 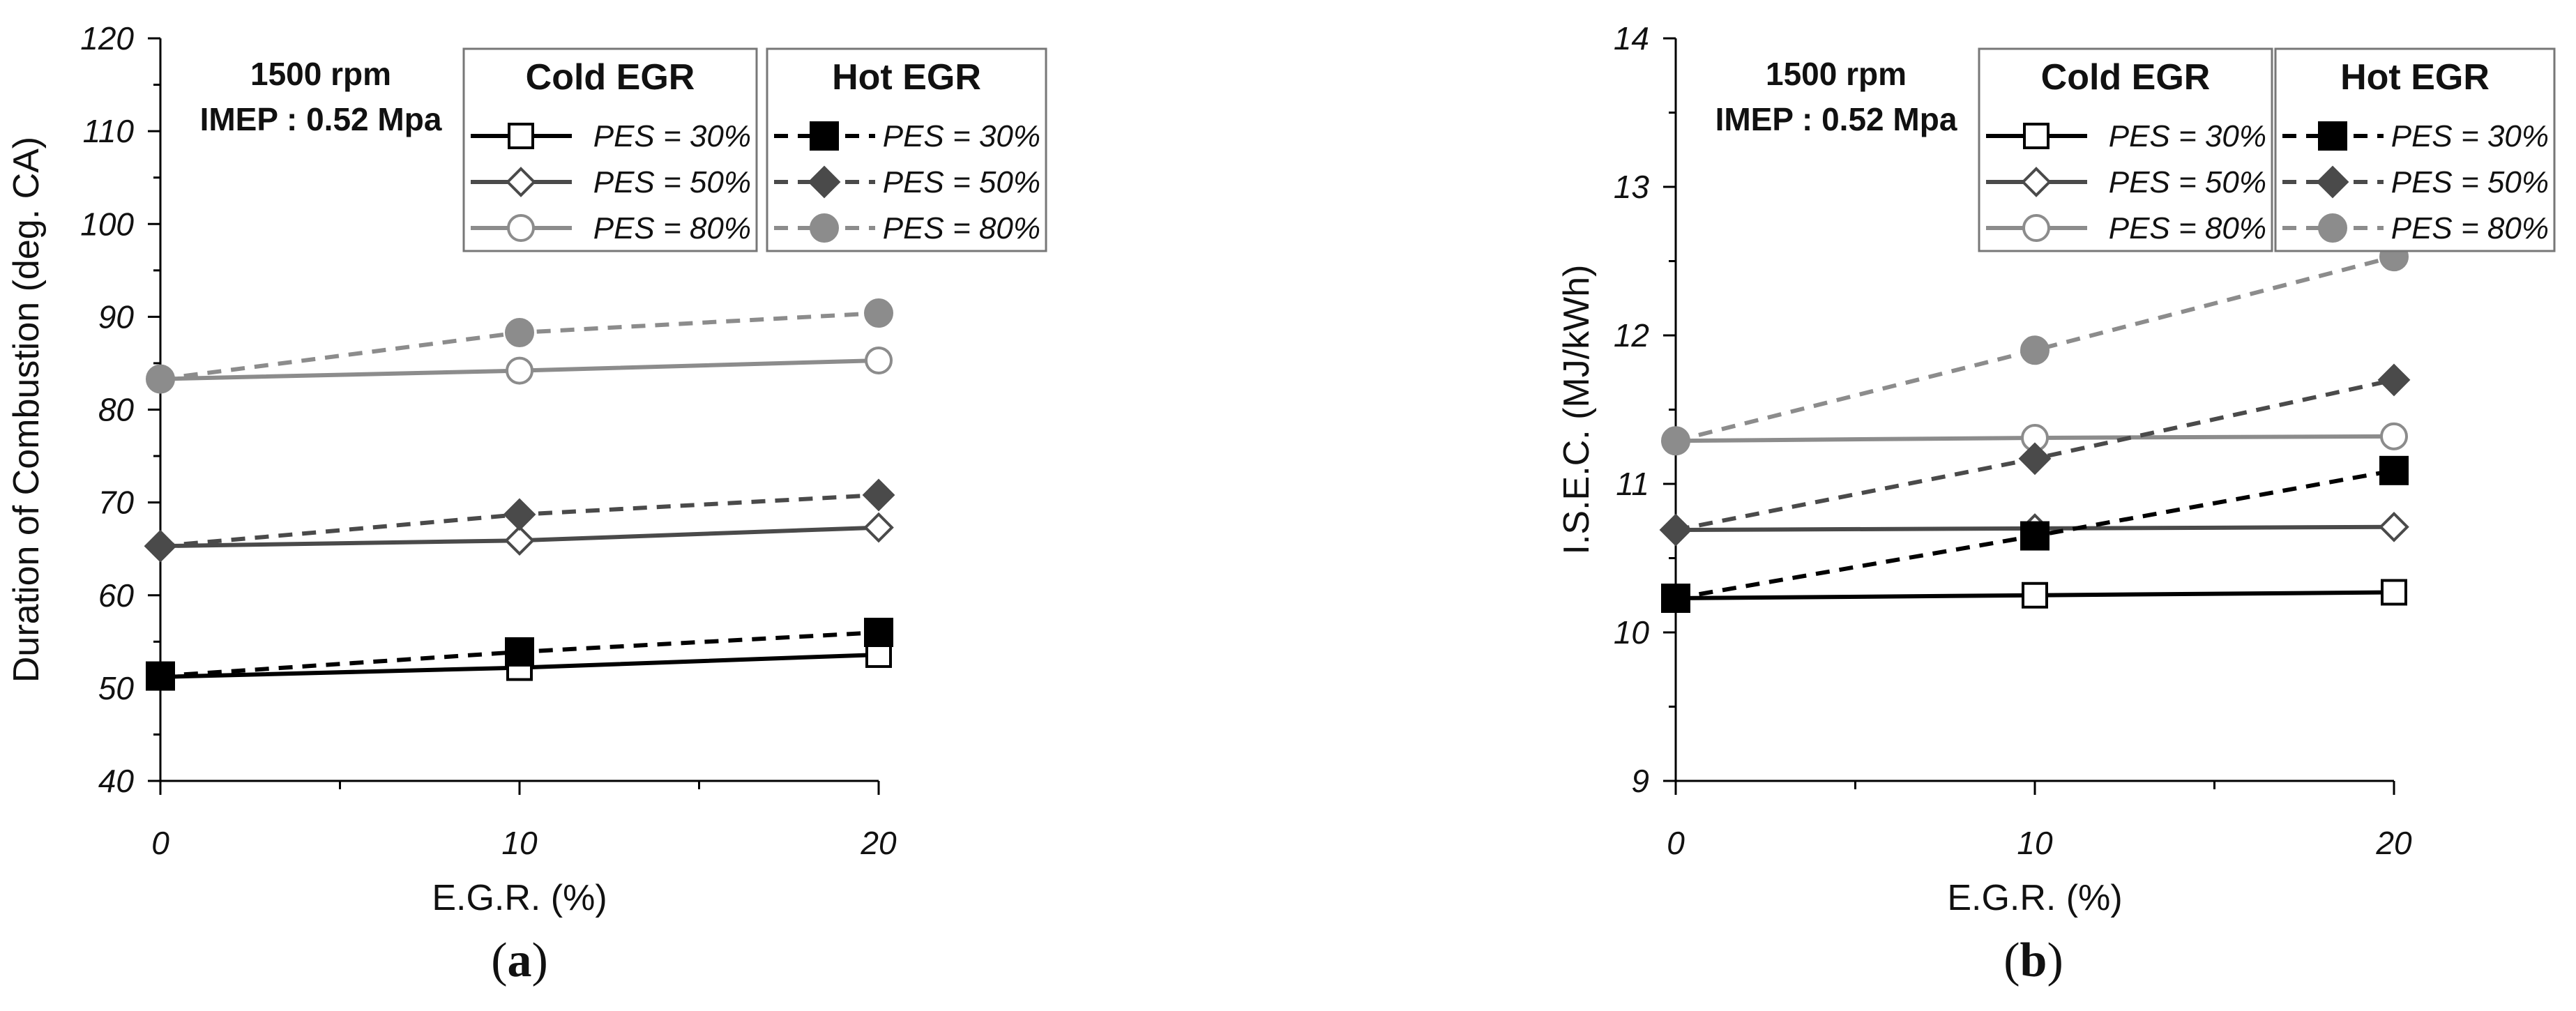 I want to click on panel-a-legend-heading: Cold EGR, so click(x=610, y=77).